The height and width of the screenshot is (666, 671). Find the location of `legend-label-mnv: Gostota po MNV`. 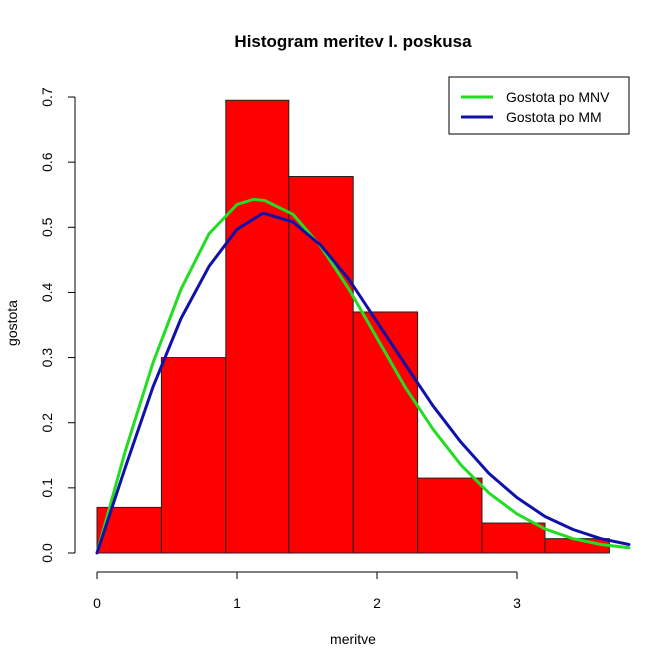

legend-label-mnv: Gostota po MNV is located at coordinates (558, 97).